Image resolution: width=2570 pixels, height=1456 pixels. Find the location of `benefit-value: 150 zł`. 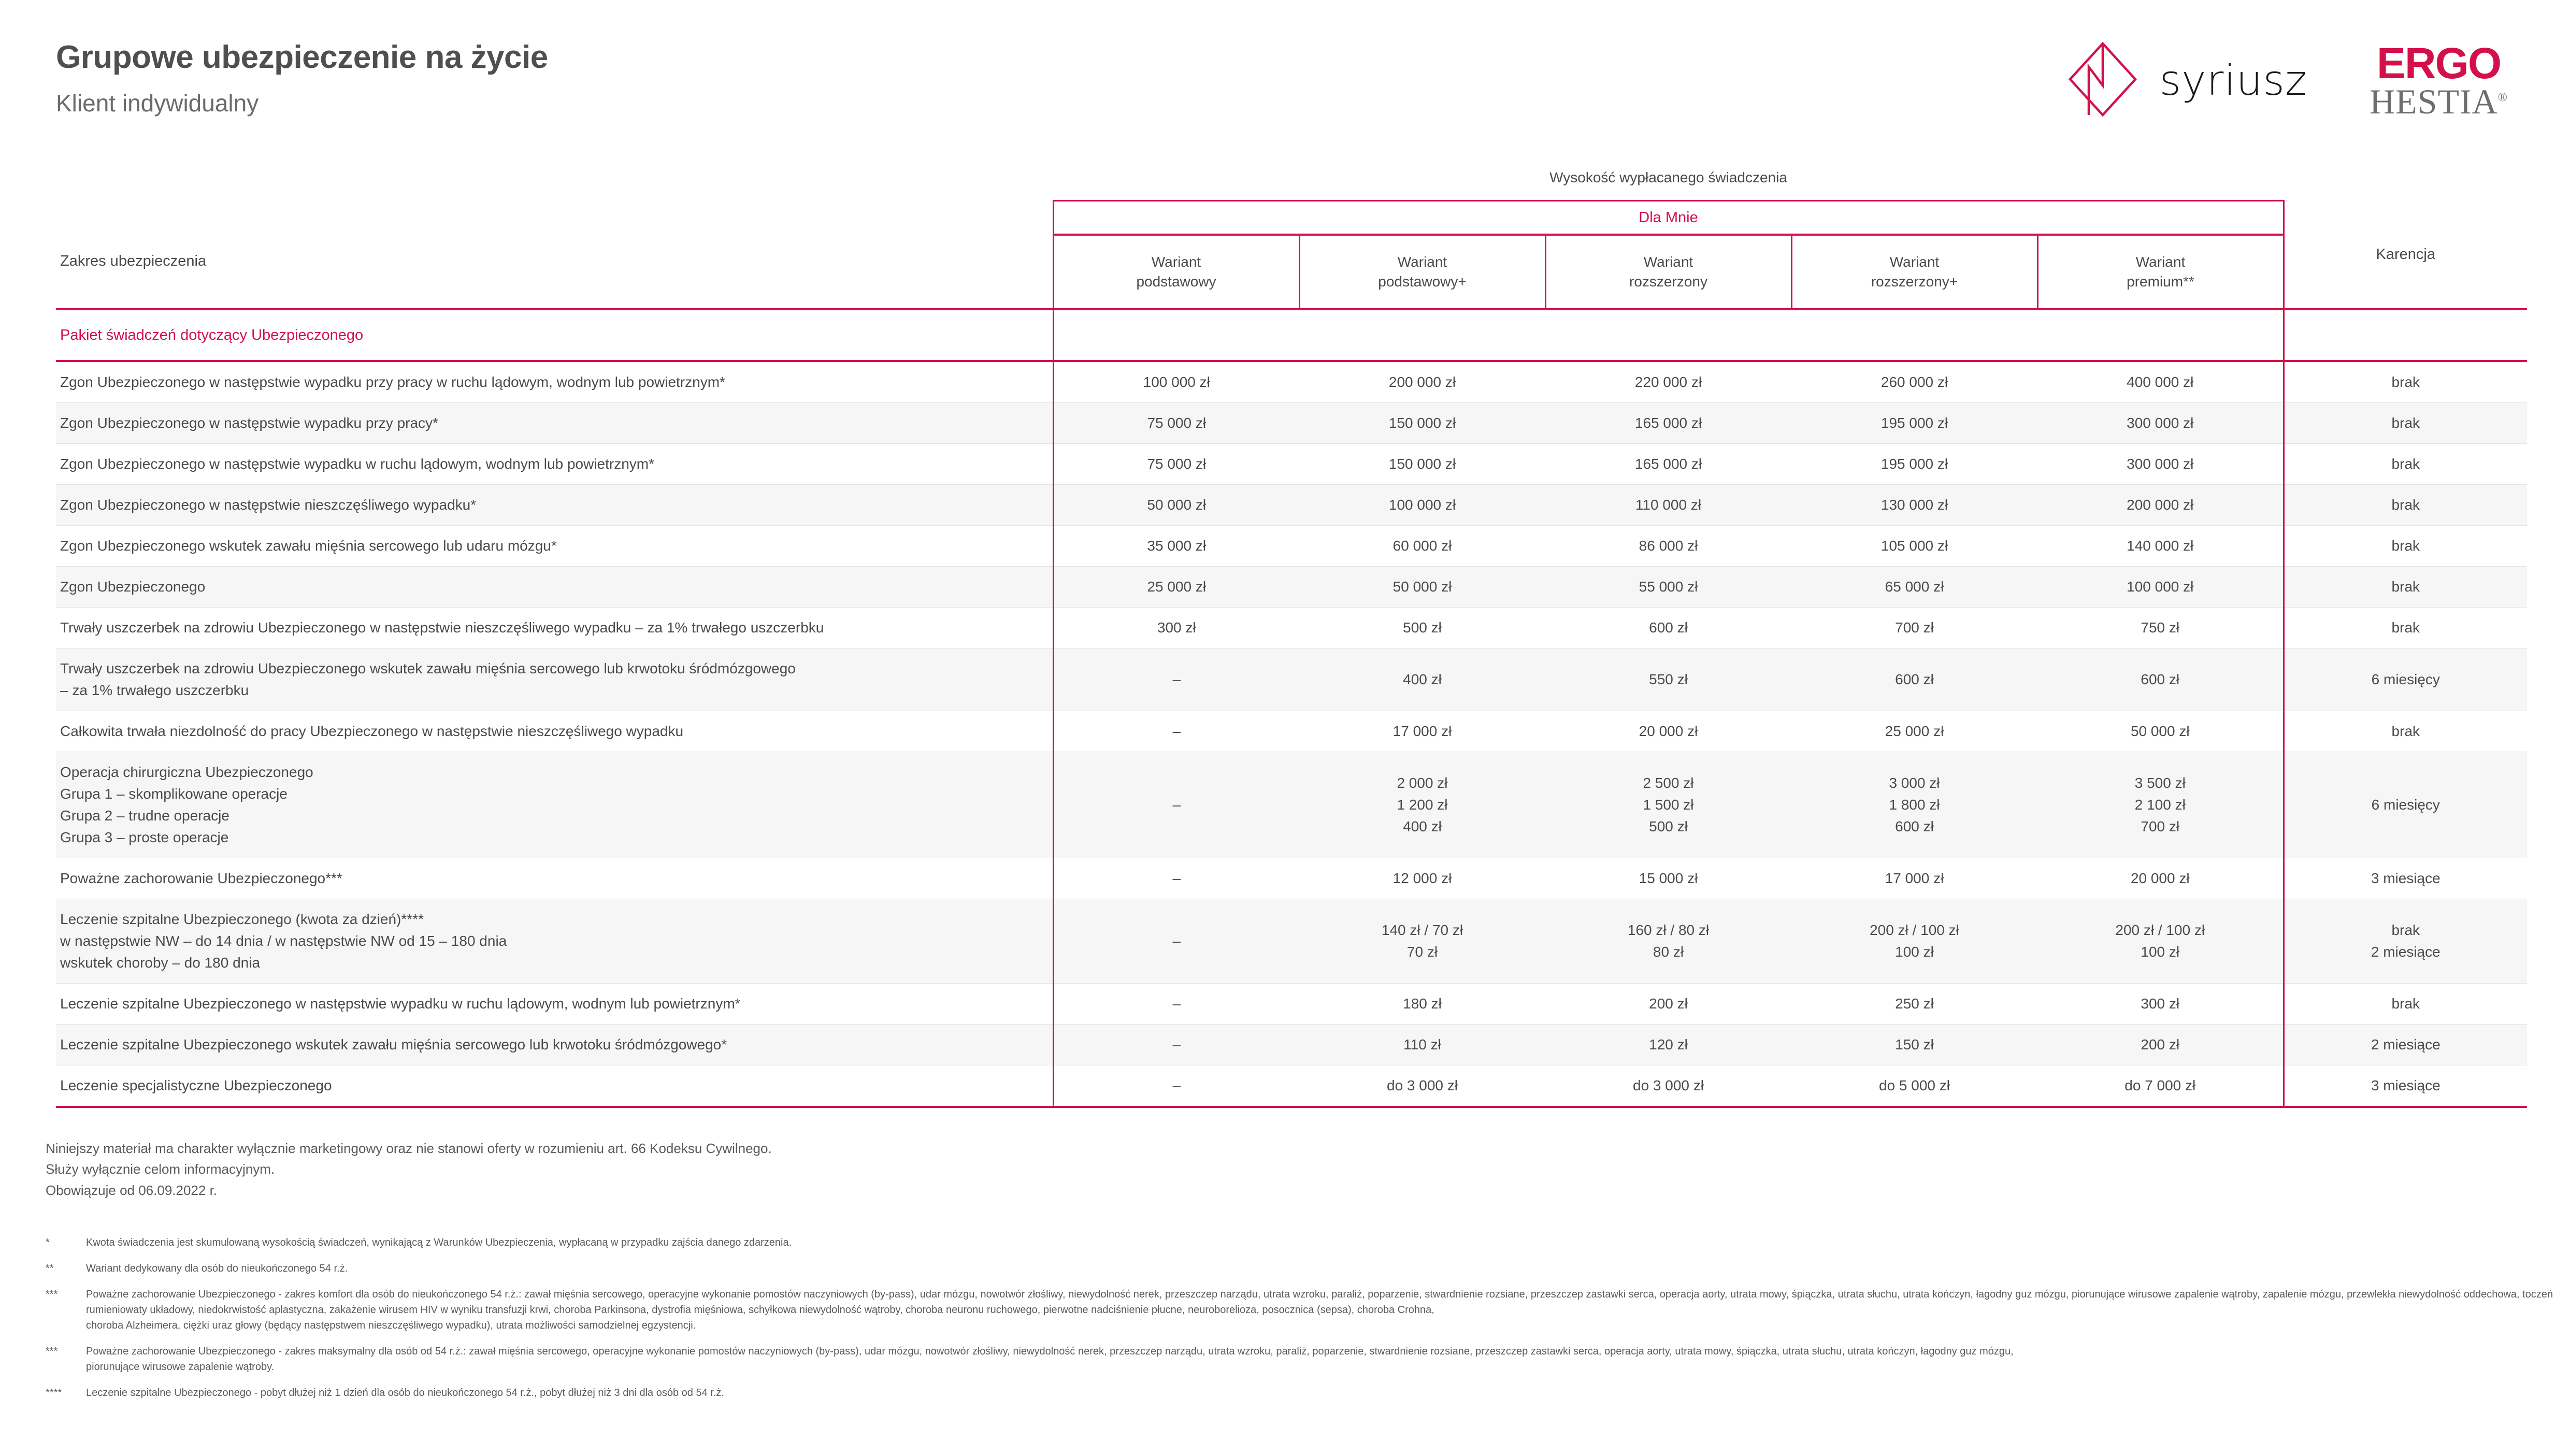

benefit-value: 150 zł is located at coordinates (1914, 1044).